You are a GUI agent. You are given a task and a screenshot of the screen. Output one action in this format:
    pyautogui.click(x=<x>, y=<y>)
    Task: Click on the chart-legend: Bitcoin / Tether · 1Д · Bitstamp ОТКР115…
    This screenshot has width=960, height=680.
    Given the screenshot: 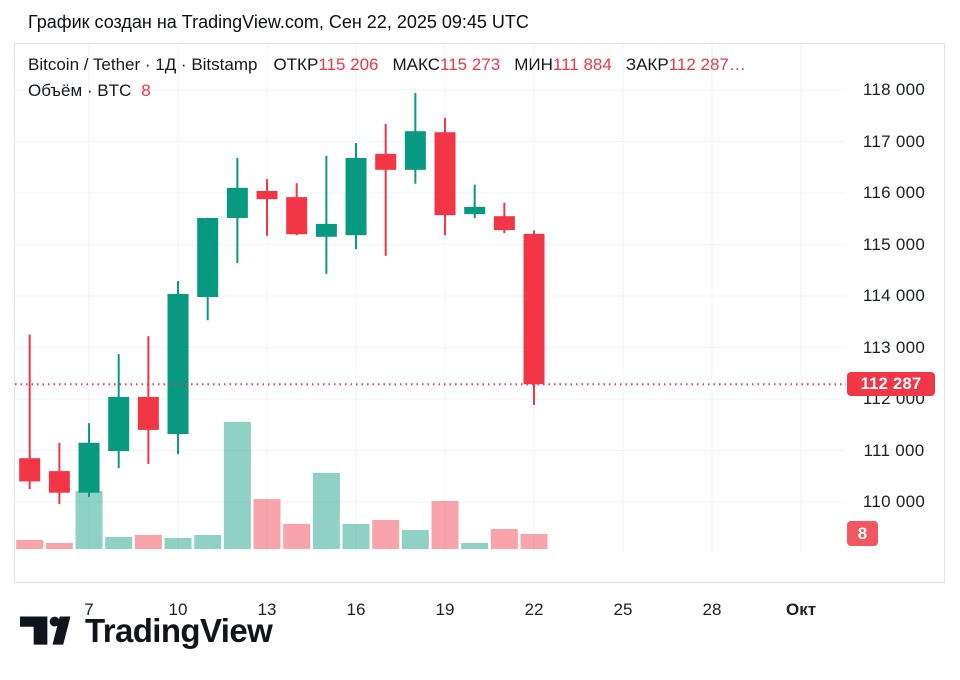 What is the action you would take?
    pyautogui.click(x=394, y=78)
    